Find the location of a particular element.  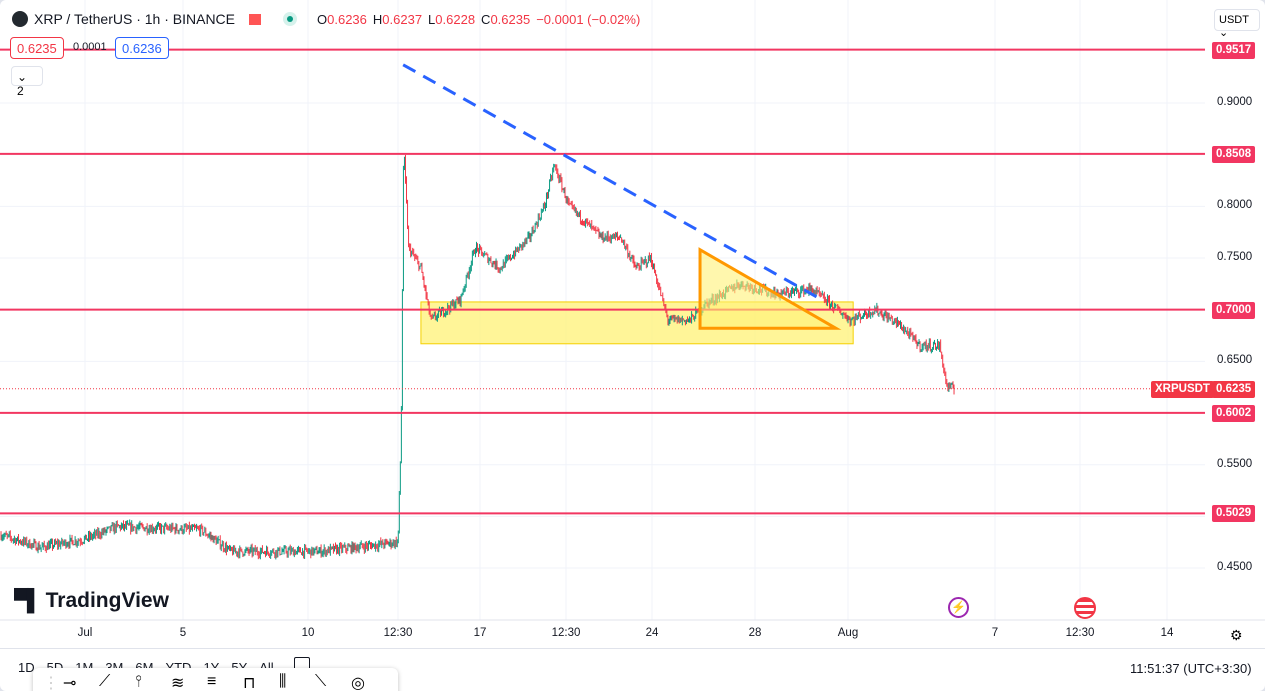

buy-button: 0.6236 is located at coordinates (142, 48).